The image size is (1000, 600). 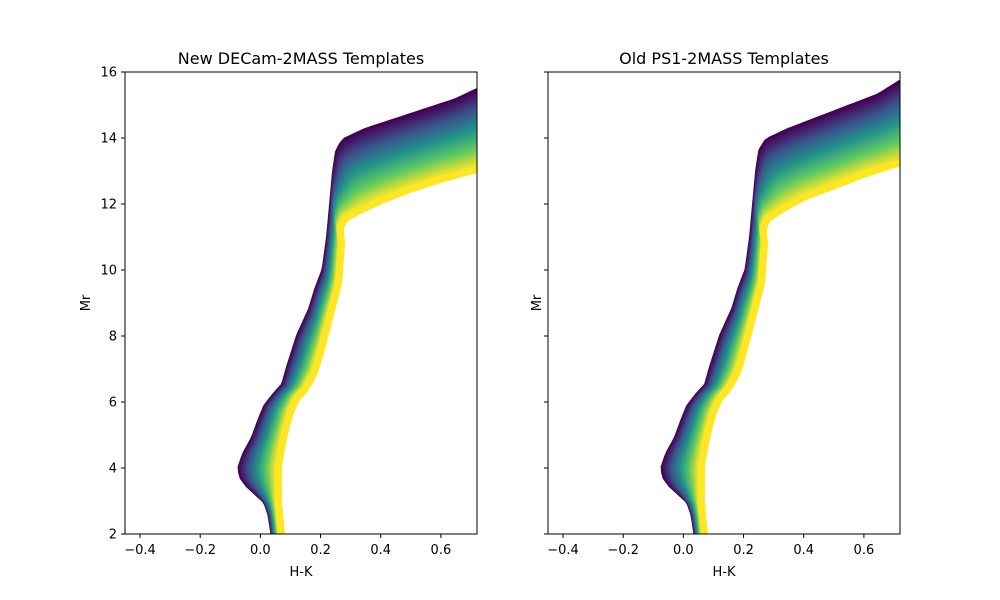 I want to click on y-tick-label: 6, so click(x=113, y=403).